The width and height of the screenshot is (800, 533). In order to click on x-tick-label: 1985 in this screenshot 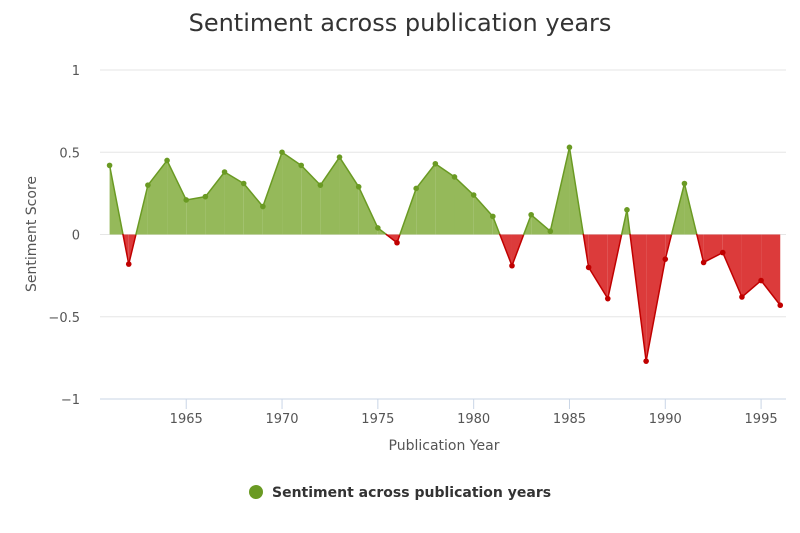, I will do `click(569, 419)`.